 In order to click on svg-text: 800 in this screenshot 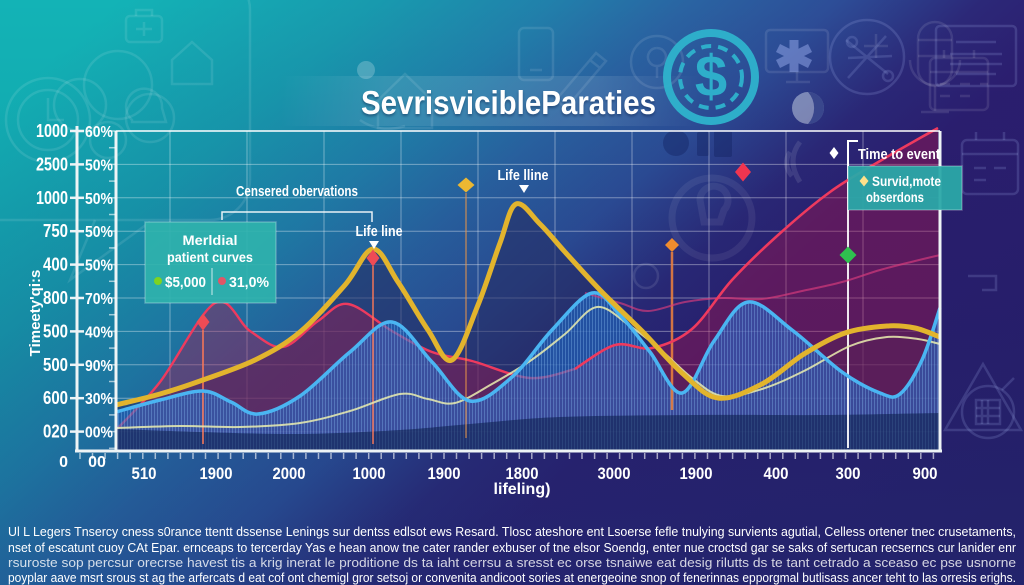, I will do `click(55, 298)`.